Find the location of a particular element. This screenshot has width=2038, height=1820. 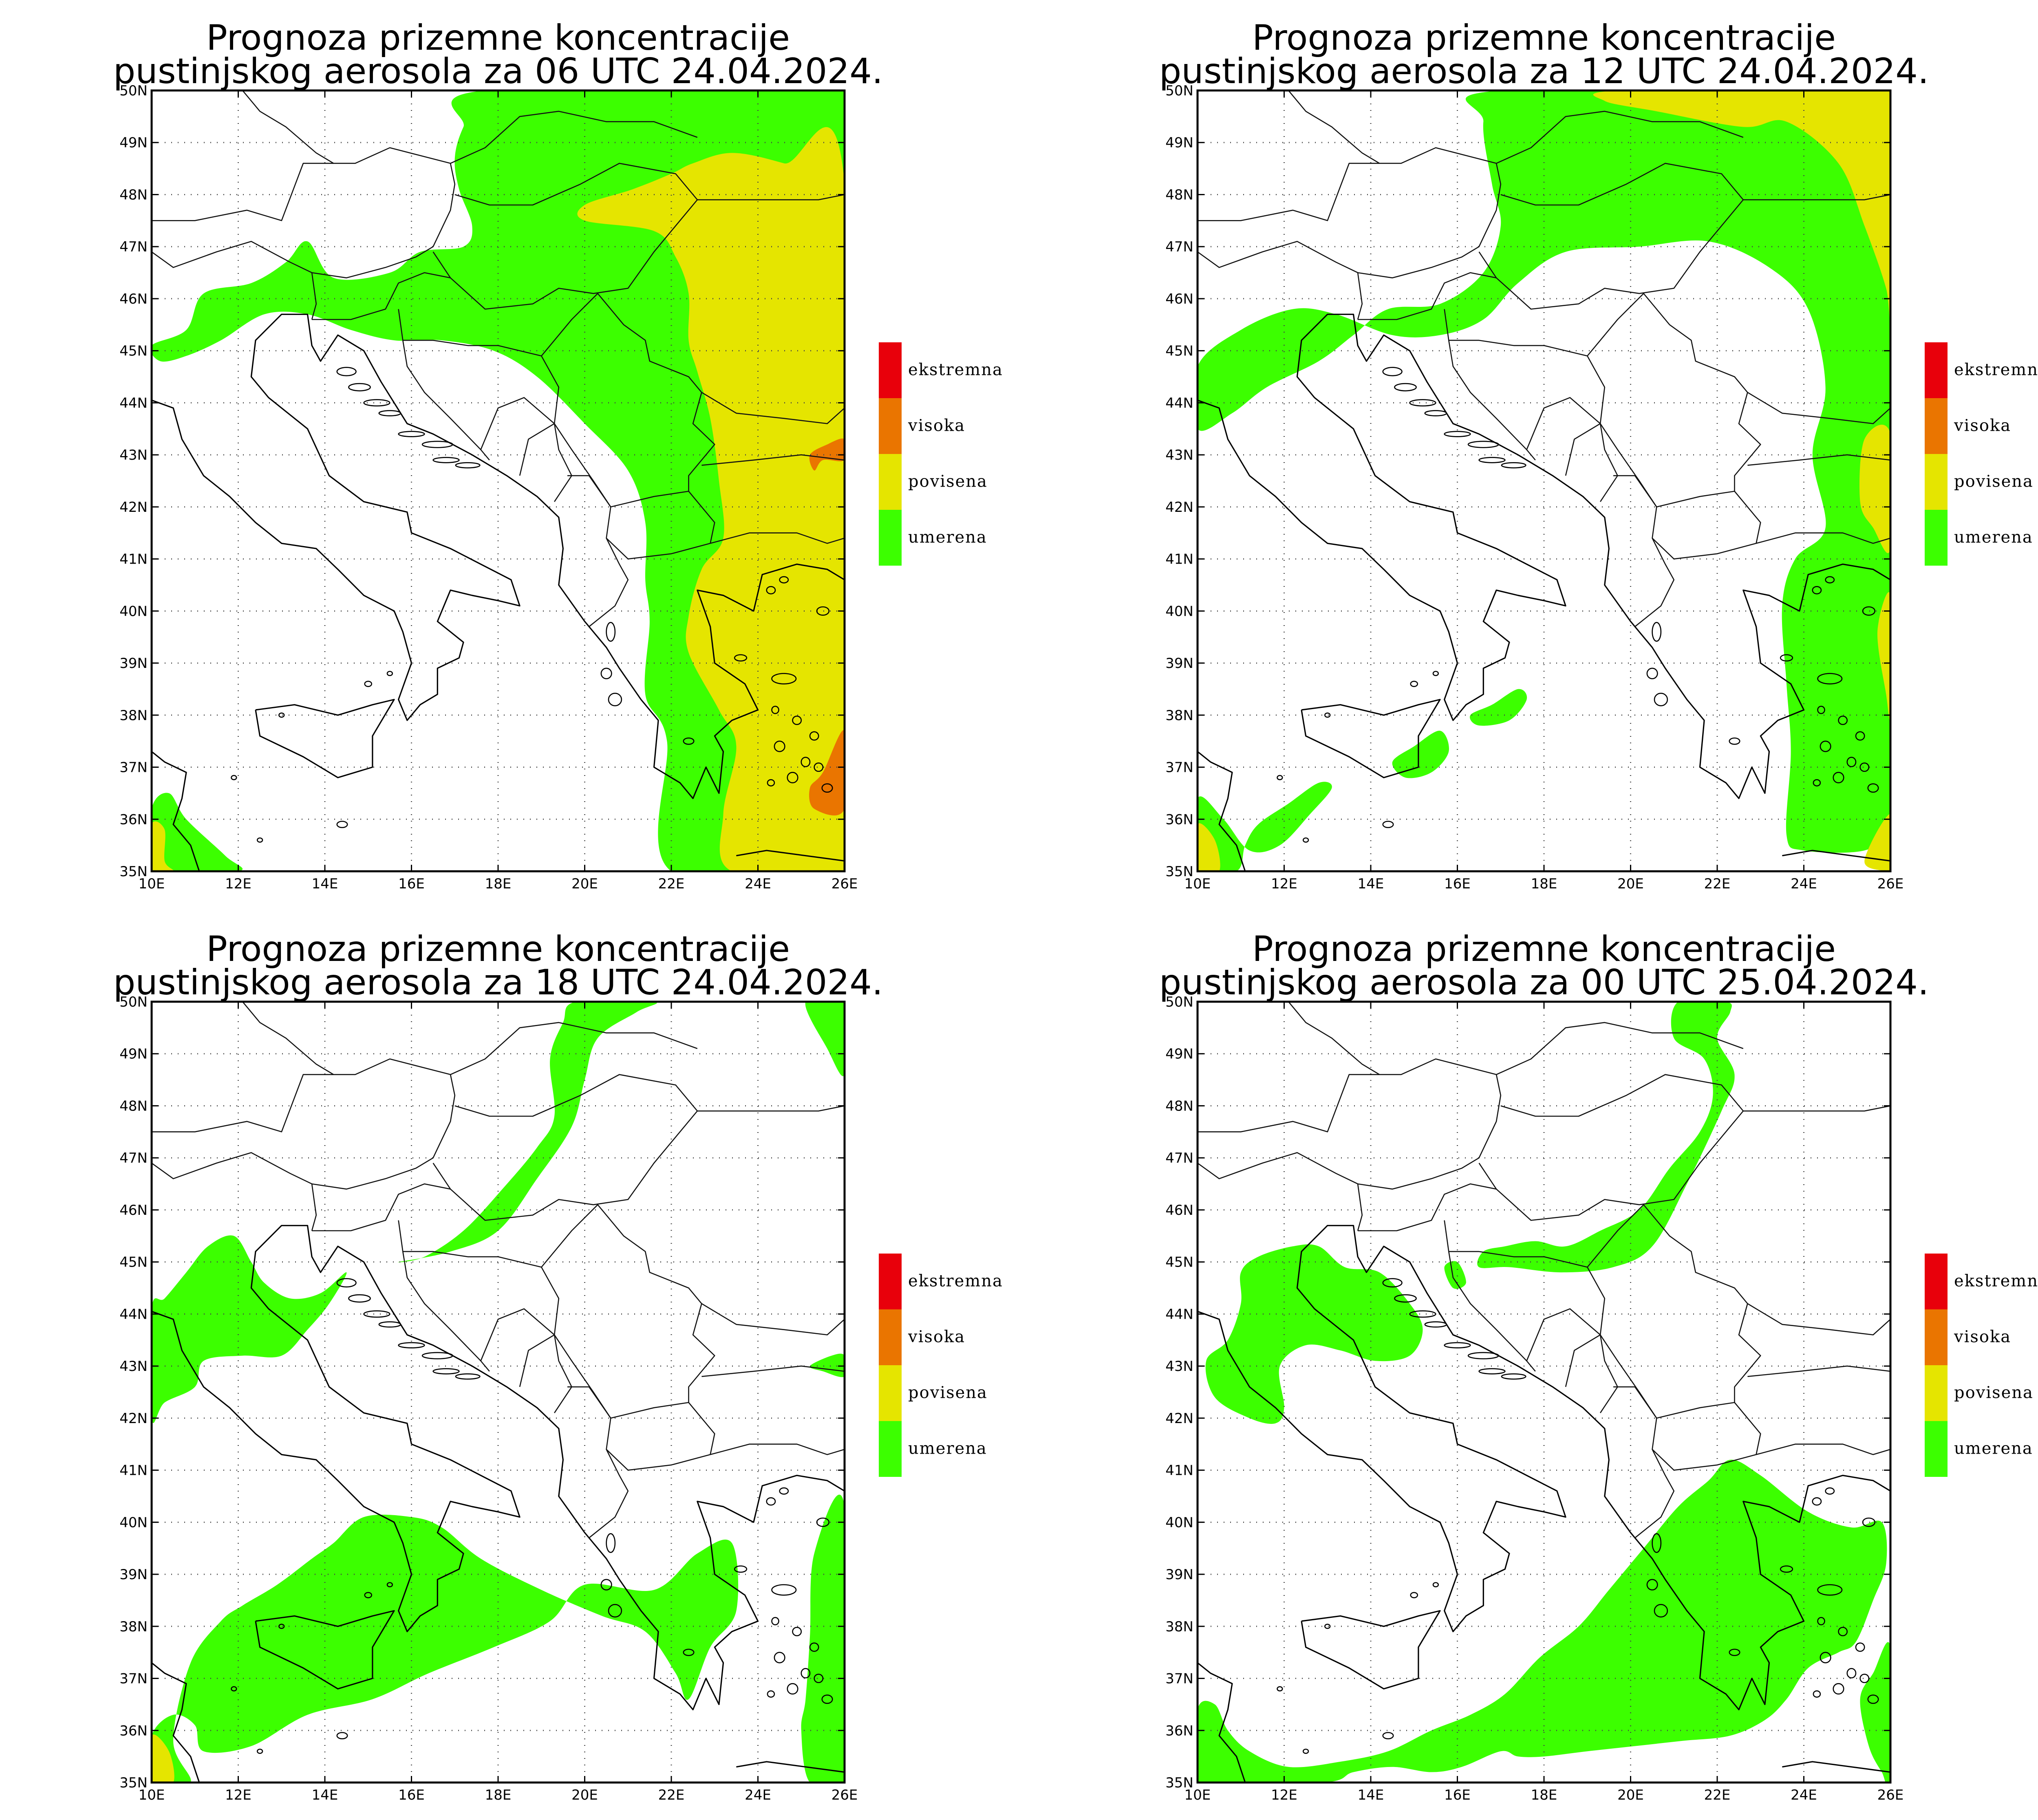

lat-tick-label: 39N is located at coordinates (1179, 1575).